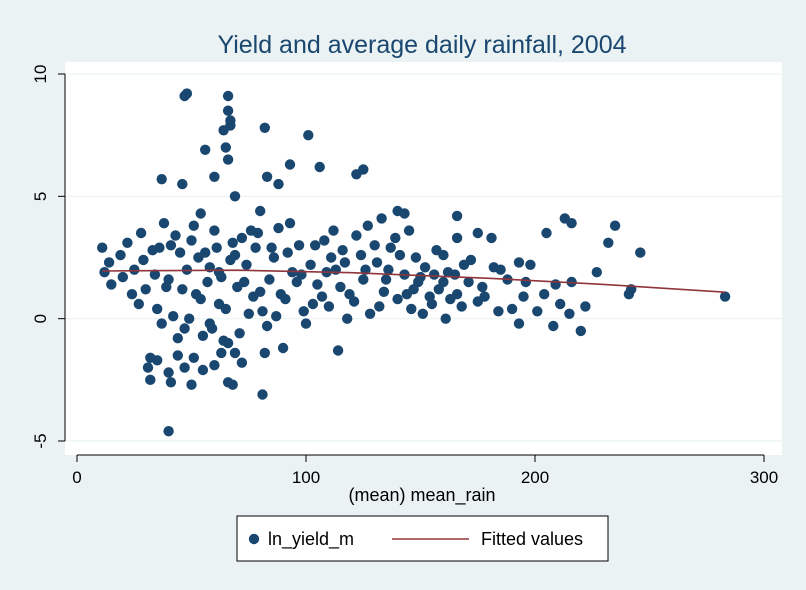  Describe the element at coordinates (421, 45) in the screenshot. I see `chart-title: Yield and average daily rainfall, 2004` at that location.